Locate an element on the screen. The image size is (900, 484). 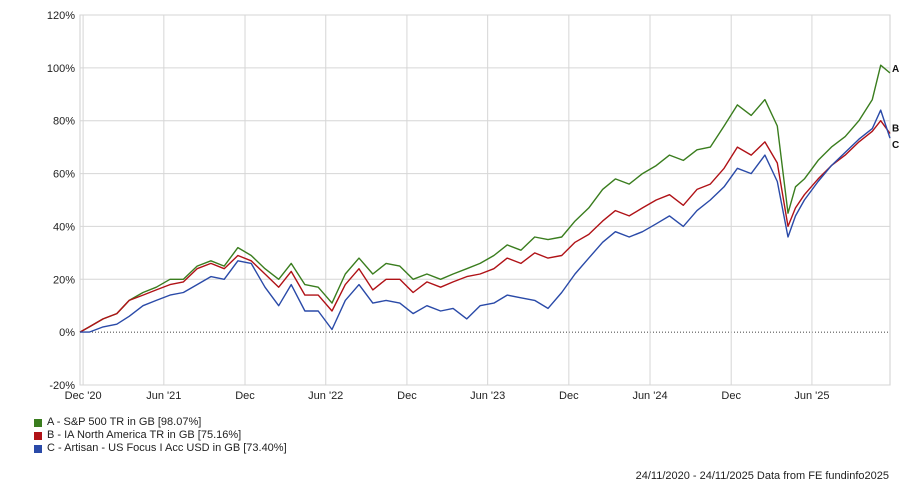
legend-swatch-b is located at coordinates (38, 435).